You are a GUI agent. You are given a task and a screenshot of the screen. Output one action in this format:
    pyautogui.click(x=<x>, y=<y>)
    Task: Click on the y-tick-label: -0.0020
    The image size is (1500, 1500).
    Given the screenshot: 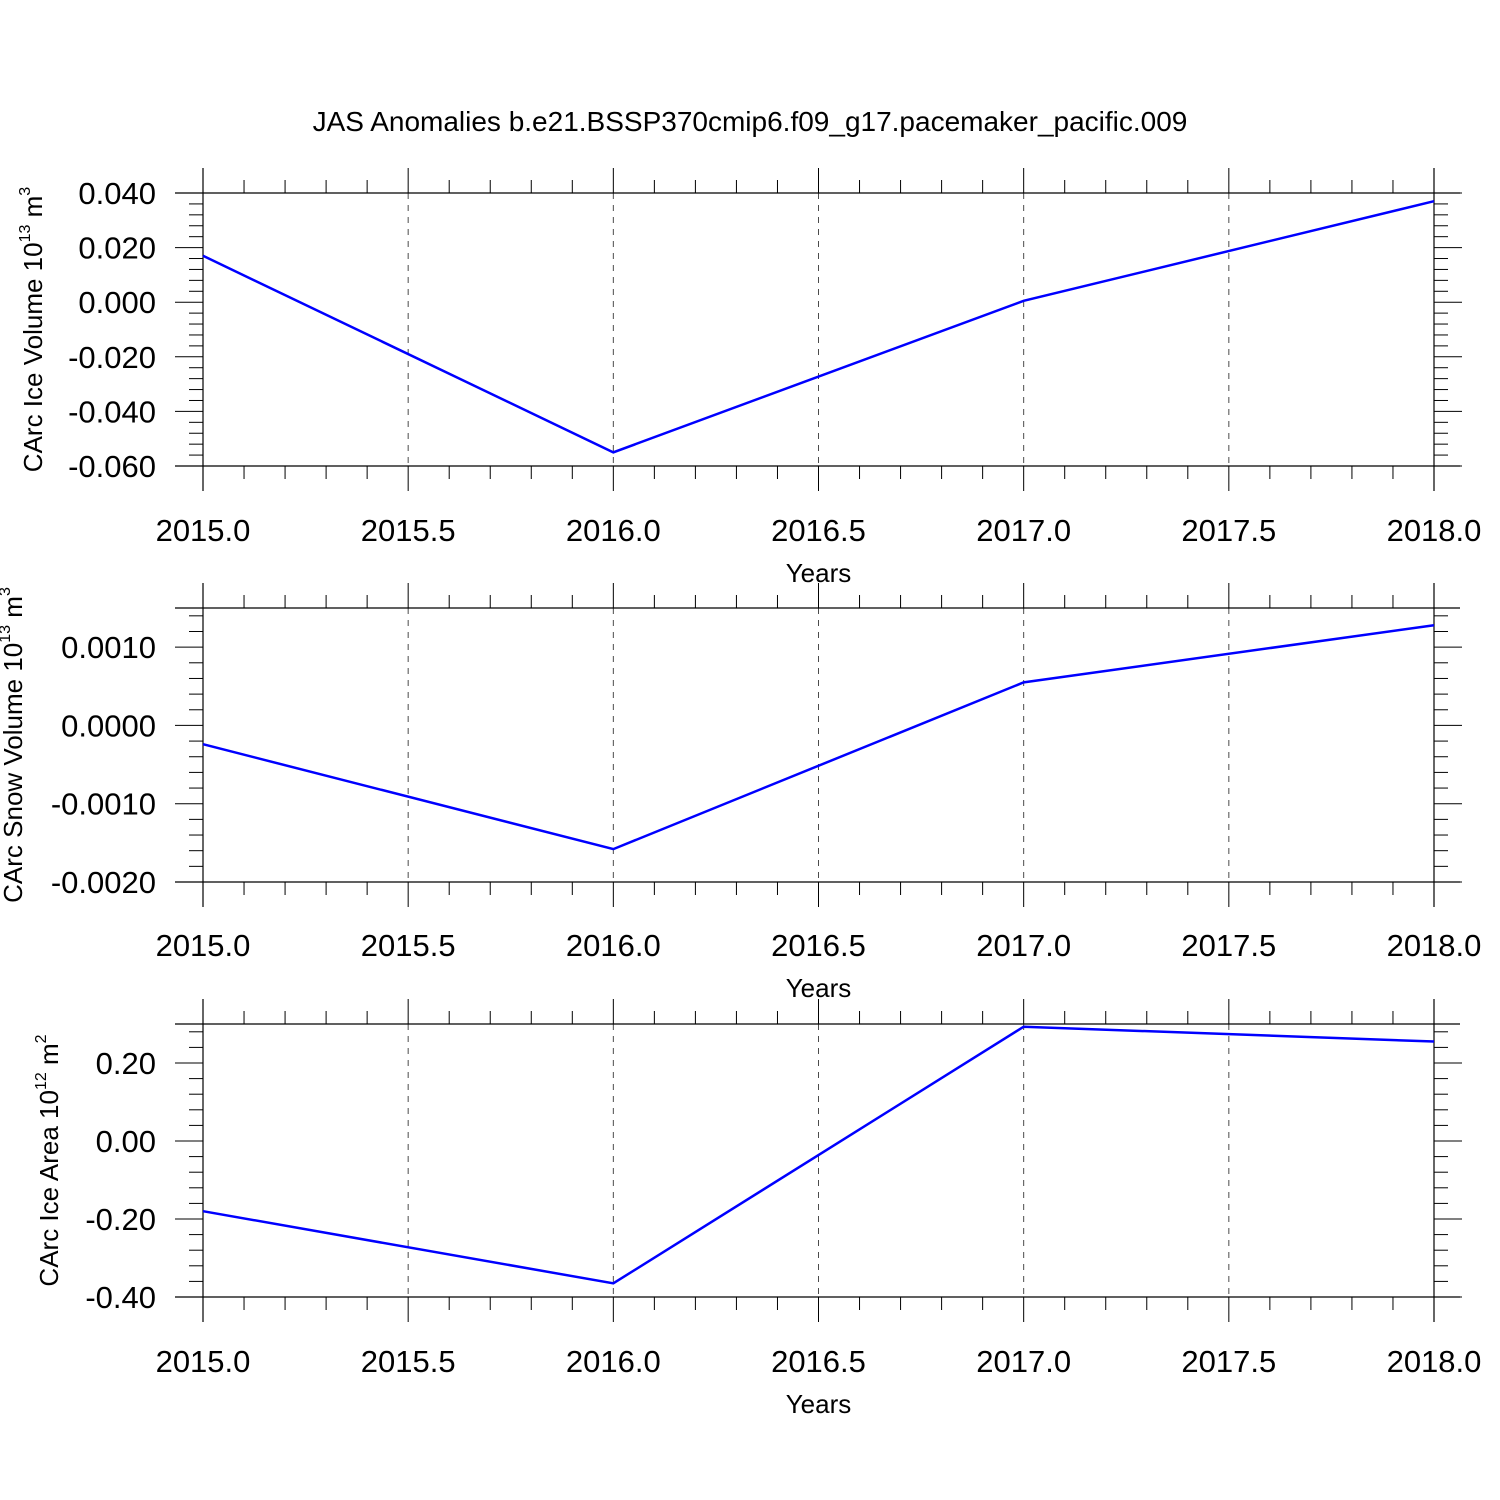 What is the action you would take?
    pyautogui.click(x=103, y=882)
    